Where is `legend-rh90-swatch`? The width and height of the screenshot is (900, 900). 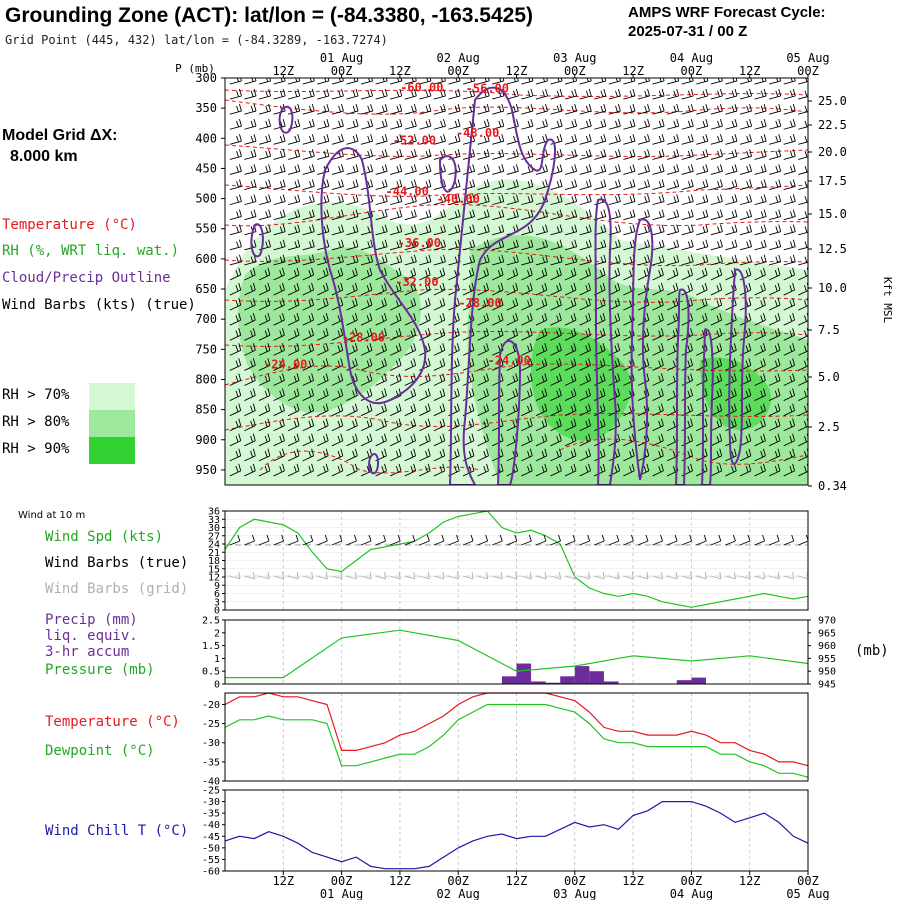
legend-rh90-swatch is located at coordinates (112, 450).